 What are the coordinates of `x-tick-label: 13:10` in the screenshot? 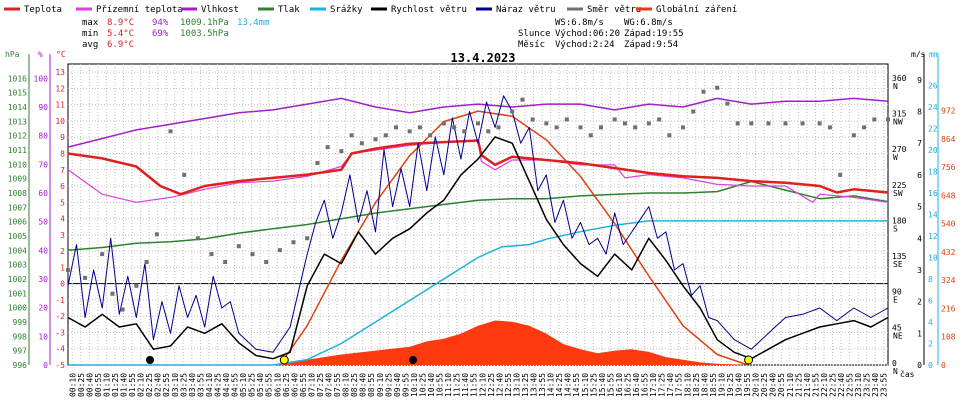 It's located at (516, 385).